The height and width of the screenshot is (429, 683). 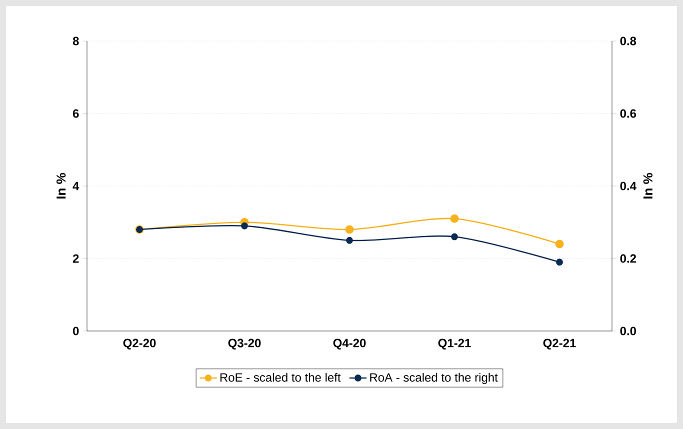 What do you see at coordinates (75, 41) in the screenshot?
I see `y-tick-label: 8` at bounding box center [75, 41].